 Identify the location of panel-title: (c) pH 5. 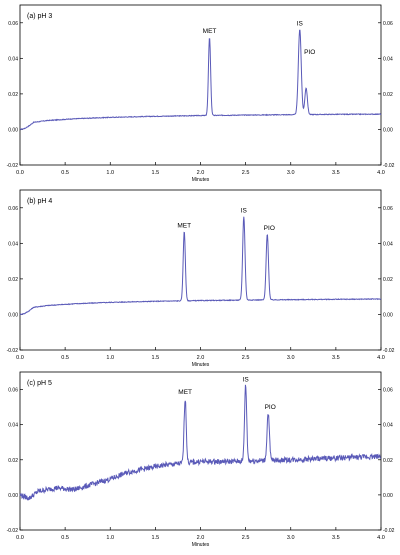
(39, 383).